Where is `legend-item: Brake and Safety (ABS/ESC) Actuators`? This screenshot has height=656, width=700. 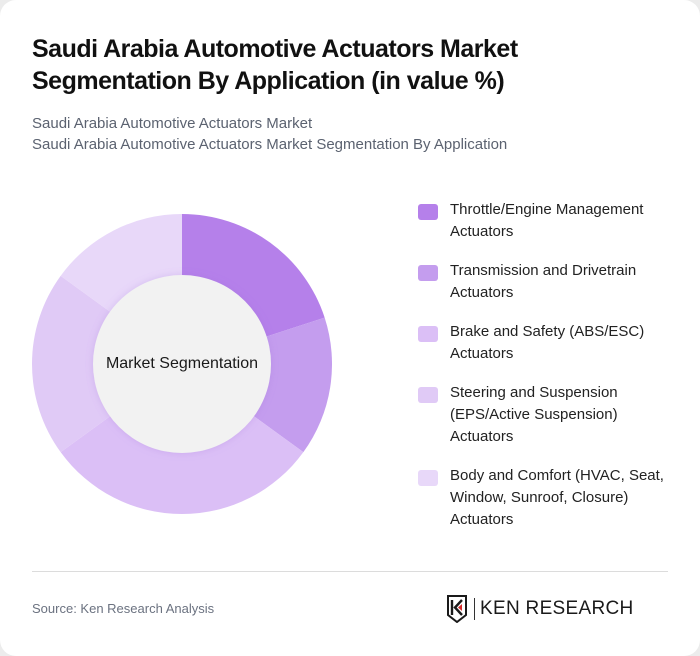
legend-item: Brake and Safety (ABS/ESC) Actuators is located at coordinates (553, 343).